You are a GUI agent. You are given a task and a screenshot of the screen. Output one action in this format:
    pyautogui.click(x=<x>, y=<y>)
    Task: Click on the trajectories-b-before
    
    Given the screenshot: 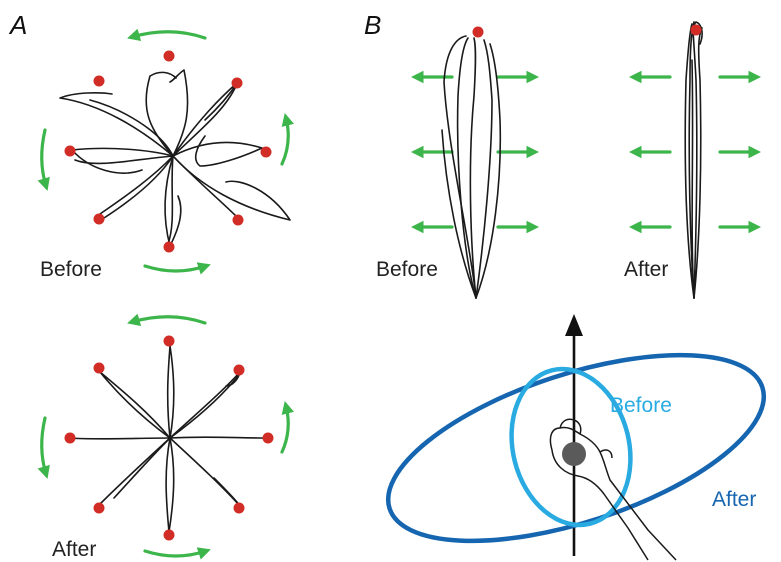 What is the action you would take?
    pyautogui.click(x=471, y=167)
    